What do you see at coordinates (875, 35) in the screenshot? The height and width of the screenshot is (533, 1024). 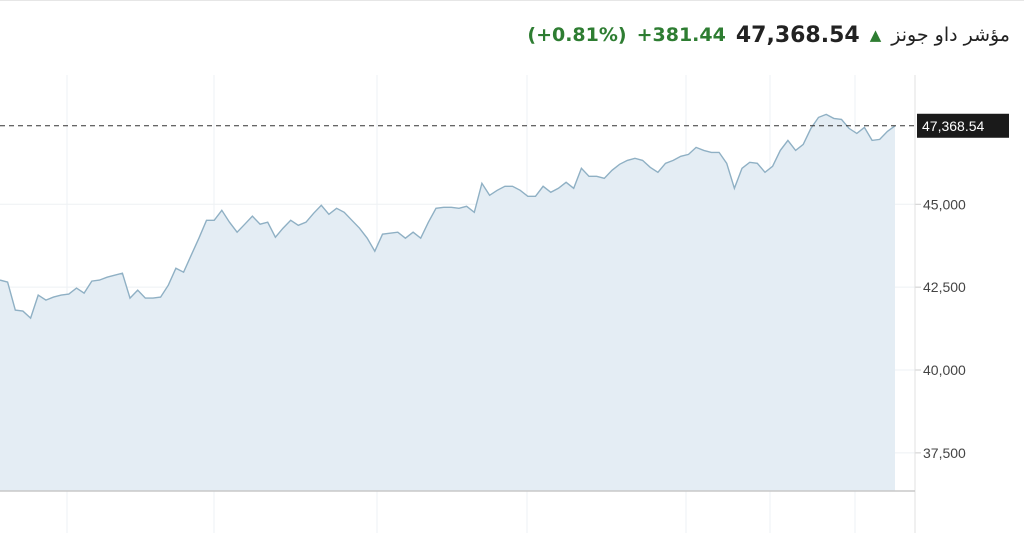 I see `arrow-up-icon: ▲` at bounding box center [875, 35].